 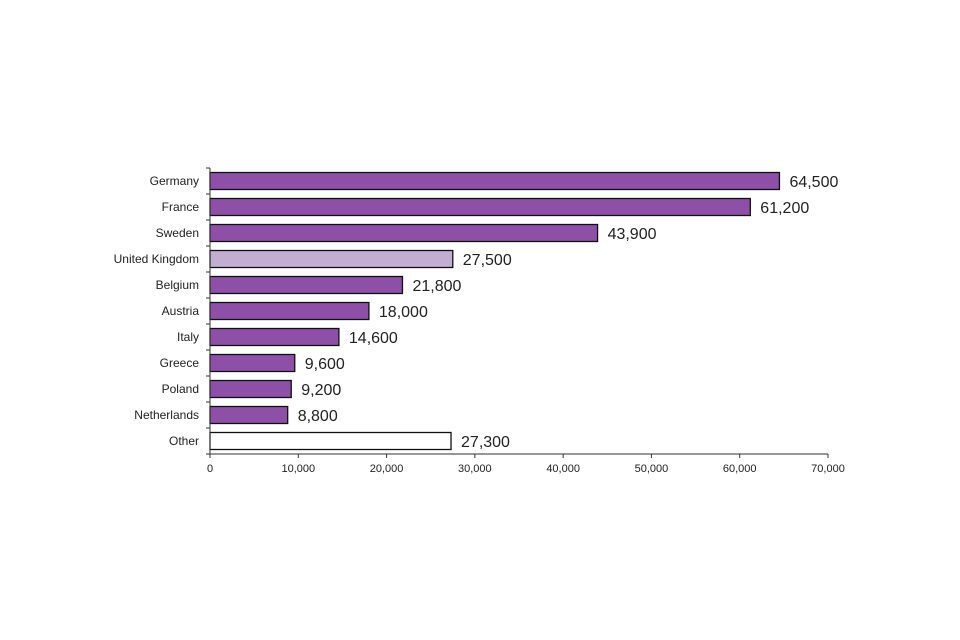 I want to click on x-tick-label: 10,000, so click(x=298, y=469).